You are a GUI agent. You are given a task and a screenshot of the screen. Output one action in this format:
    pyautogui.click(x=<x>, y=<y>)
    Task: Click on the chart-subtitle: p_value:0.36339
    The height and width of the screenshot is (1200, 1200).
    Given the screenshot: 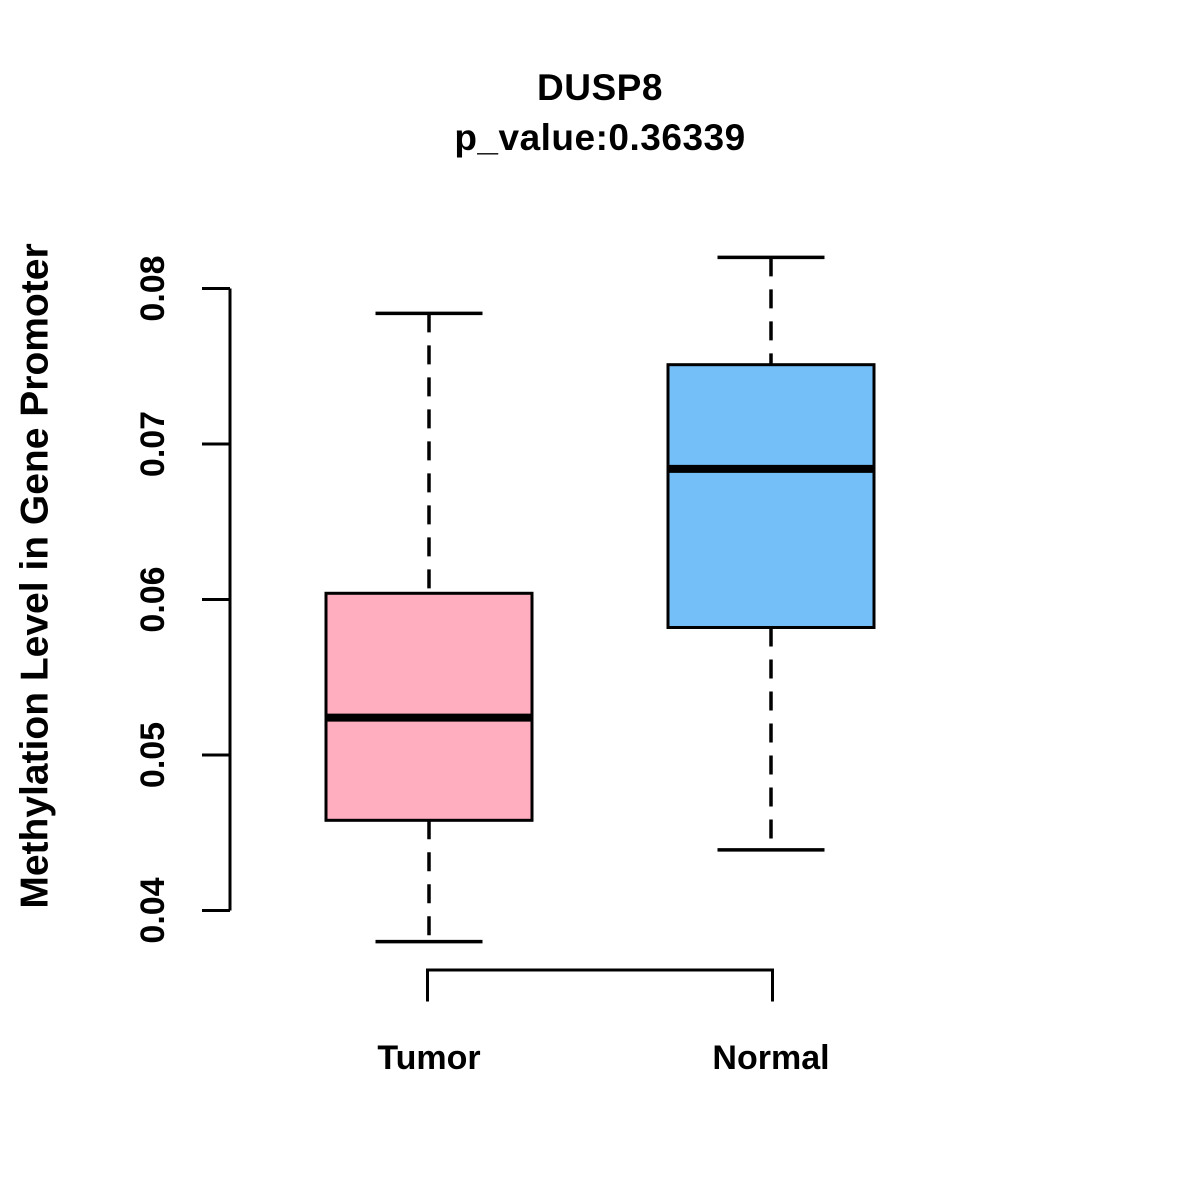 What is the action you would take?
    pyautogui.click(x=600, y=137)
    